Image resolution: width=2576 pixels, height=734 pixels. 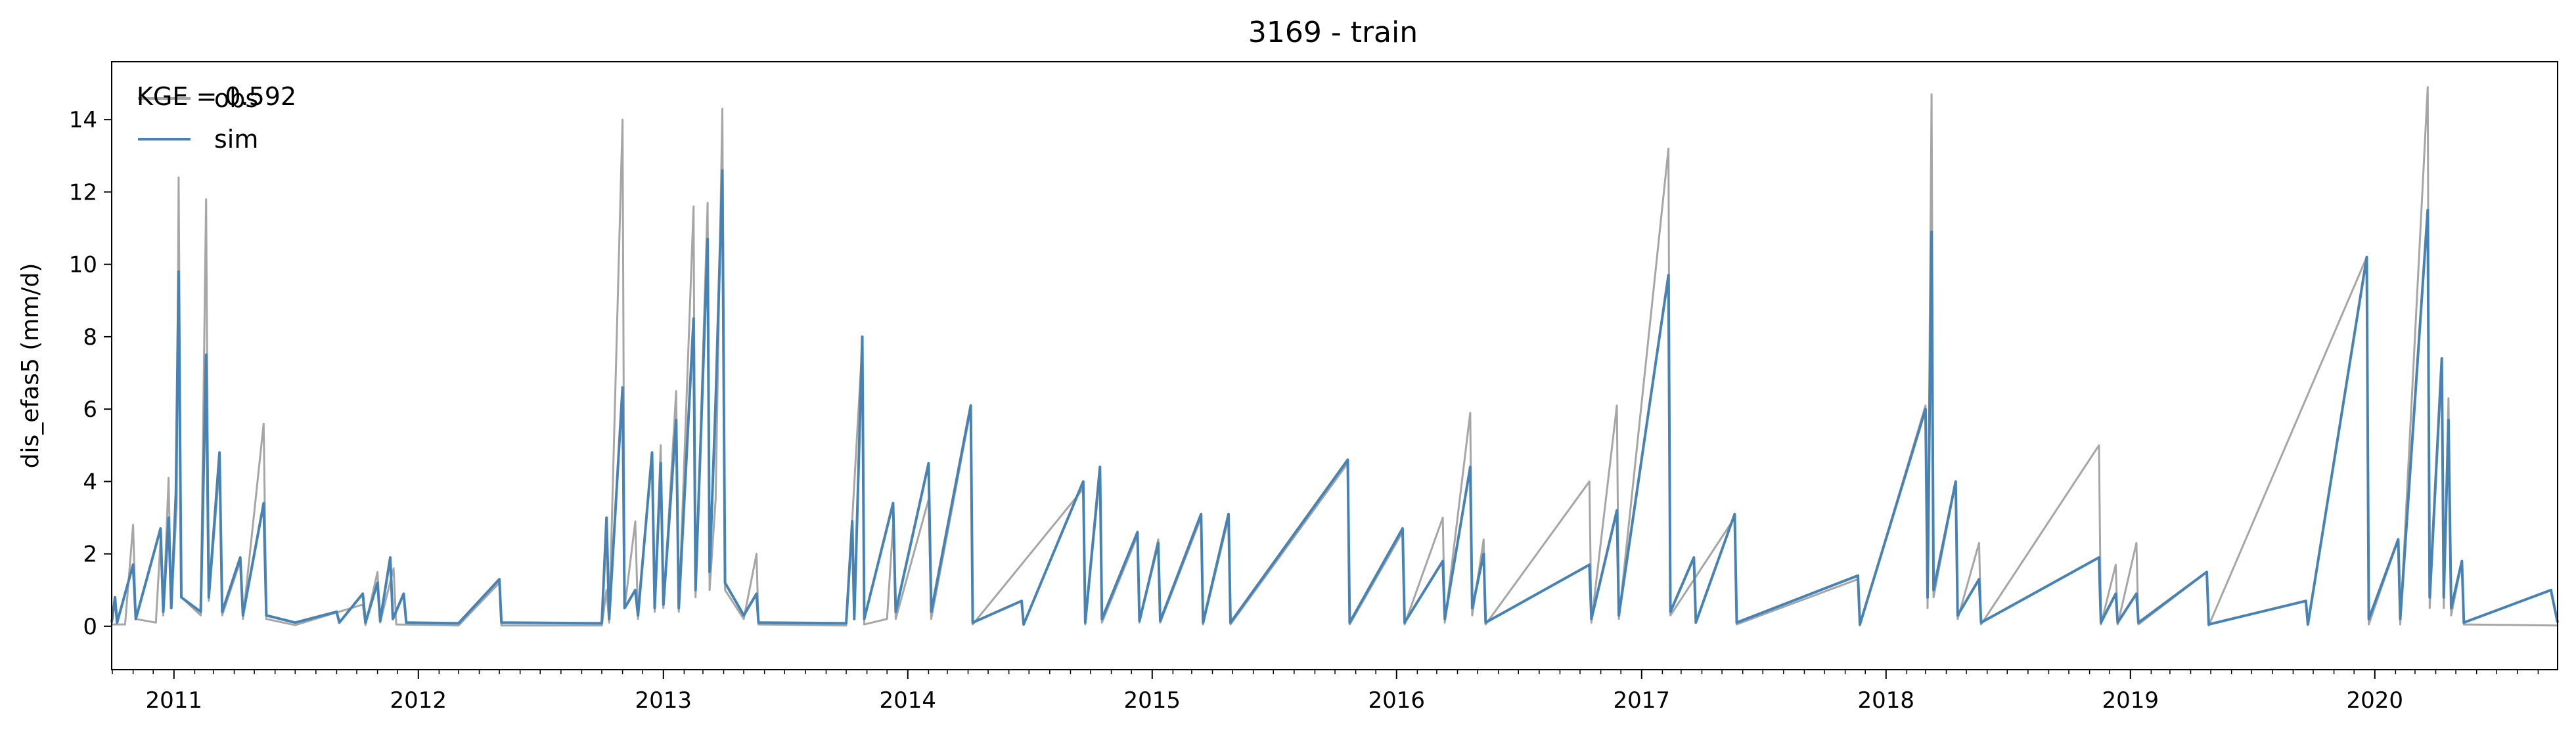 What do you see at coordinates (90, 410) in the screenshot?
I see `y-tick-label: 6` at bounding box center [90, 410].